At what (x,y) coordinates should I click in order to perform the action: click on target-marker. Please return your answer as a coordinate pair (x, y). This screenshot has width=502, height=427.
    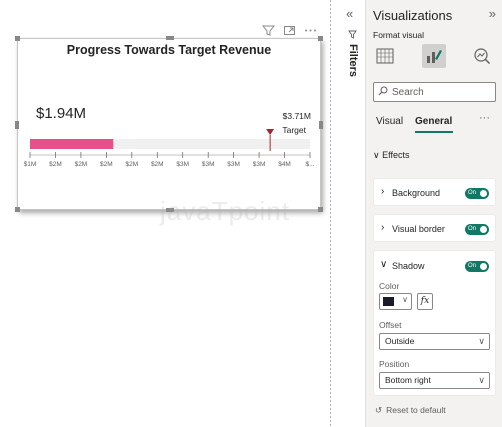
    Looking at the image, I should click on (270, 132).